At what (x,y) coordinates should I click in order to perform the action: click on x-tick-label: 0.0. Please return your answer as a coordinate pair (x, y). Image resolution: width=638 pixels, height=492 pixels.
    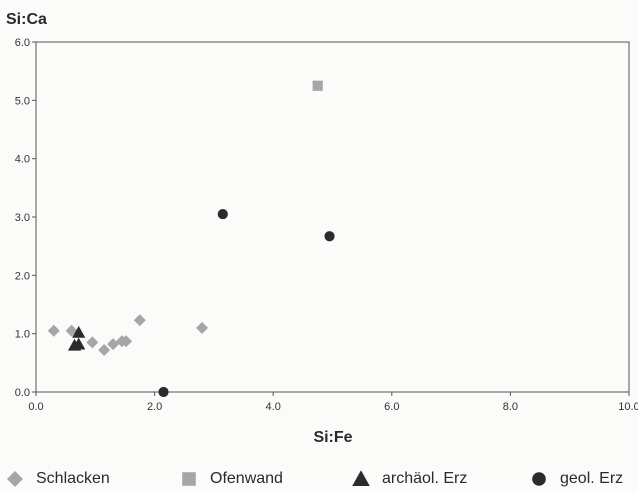
    Looking at the image, I should click on (35, 407).